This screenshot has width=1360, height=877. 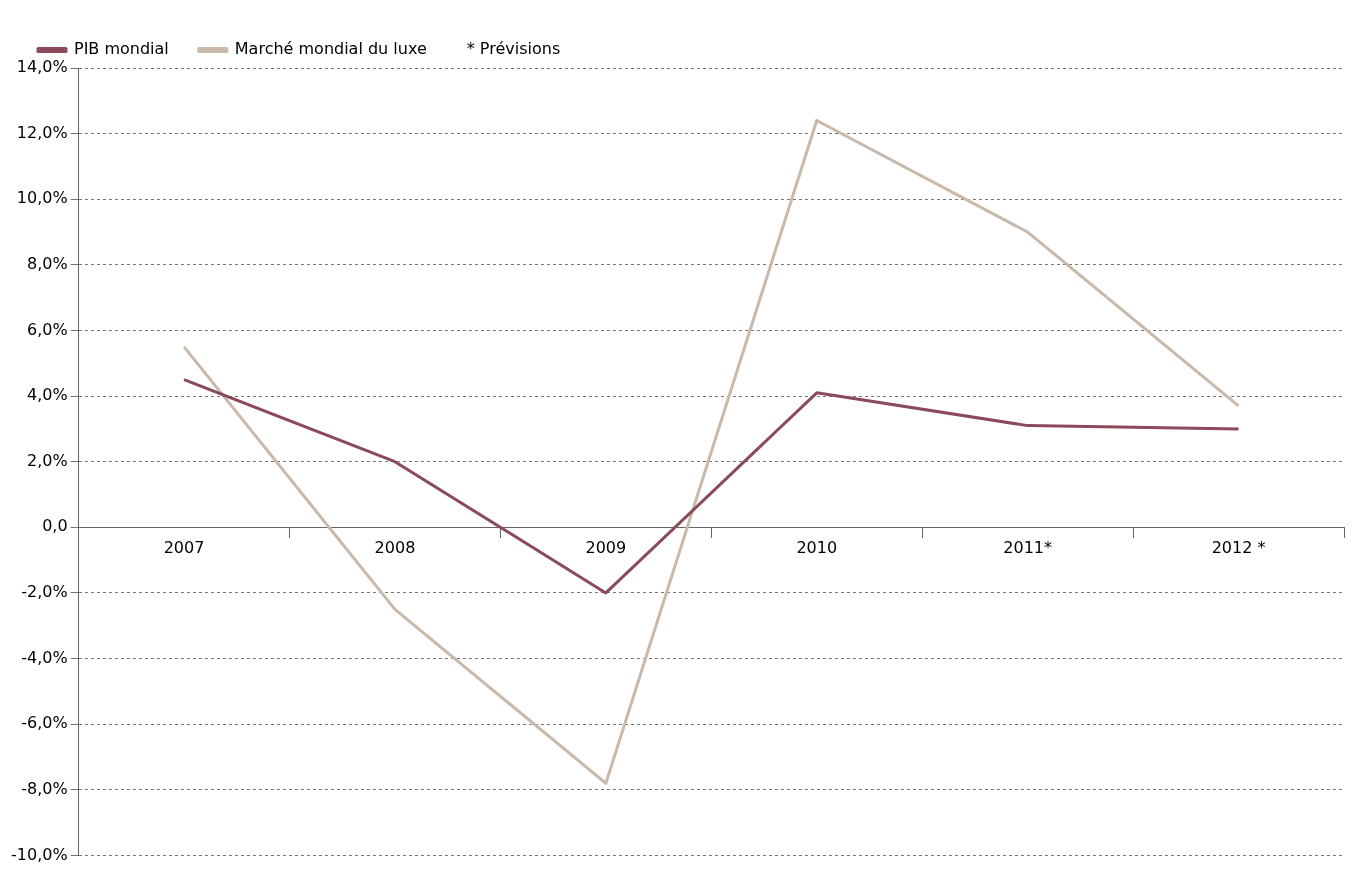 What do you see at coordinates (513, 49) in the screenshot?
I see `text: * Prévisions` at bounding box center [513, 49].